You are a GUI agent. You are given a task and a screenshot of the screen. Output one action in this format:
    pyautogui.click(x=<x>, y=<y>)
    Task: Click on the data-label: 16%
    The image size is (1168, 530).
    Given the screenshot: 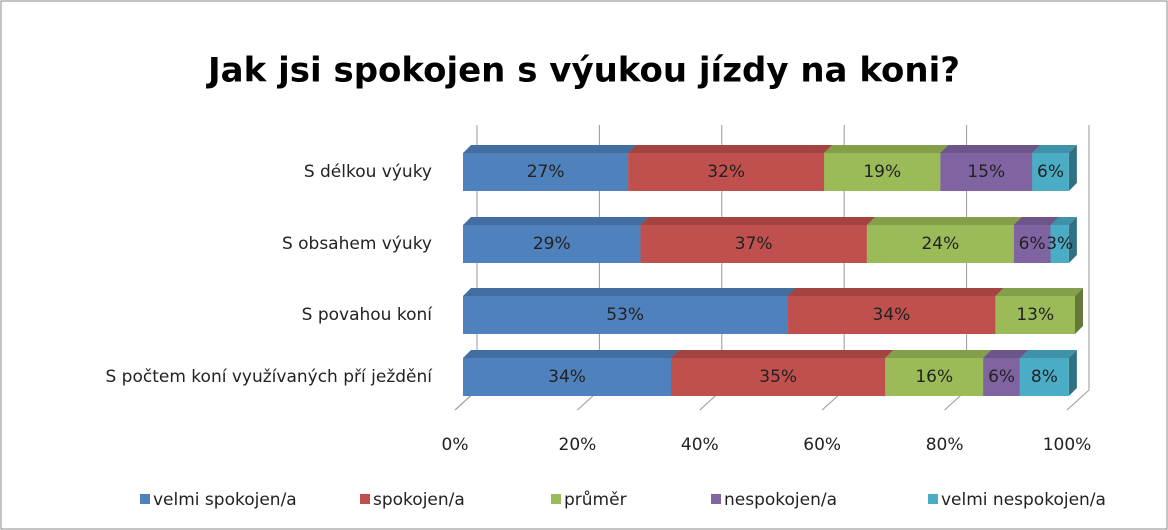 What is the action you would take?
    pyautogui.click(x=934, y=377)
    